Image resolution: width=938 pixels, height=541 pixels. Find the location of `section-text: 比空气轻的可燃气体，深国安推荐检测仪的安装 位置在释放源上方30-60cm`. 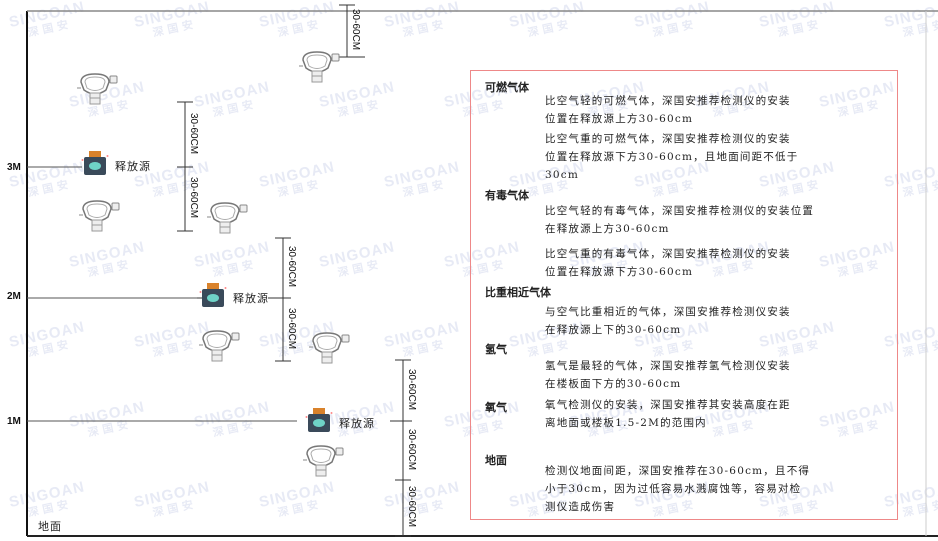

section-text: 比空气轻的可燃气体，深国安推荐检测仪的安装 位置在释放源上方30-60cm is located at coordinates (668, 110).